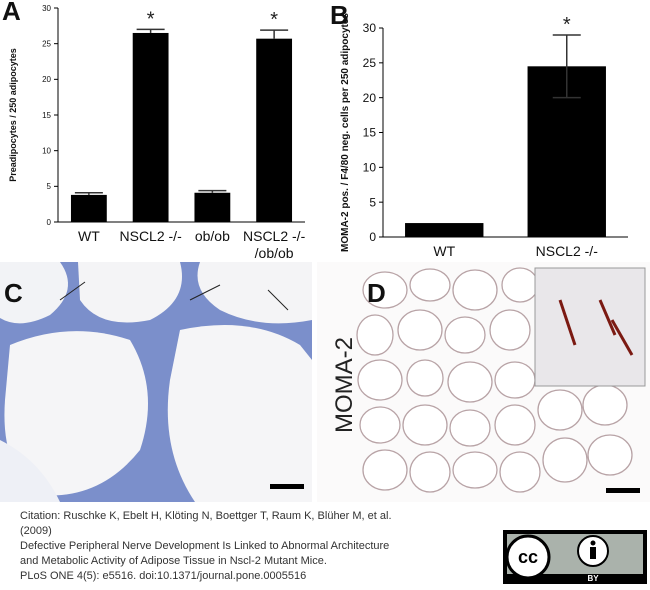  What do you see at coordinates (36, 531) in the screenshot?
I see `citation-line: (2009)` at bounding box center [36, 531].